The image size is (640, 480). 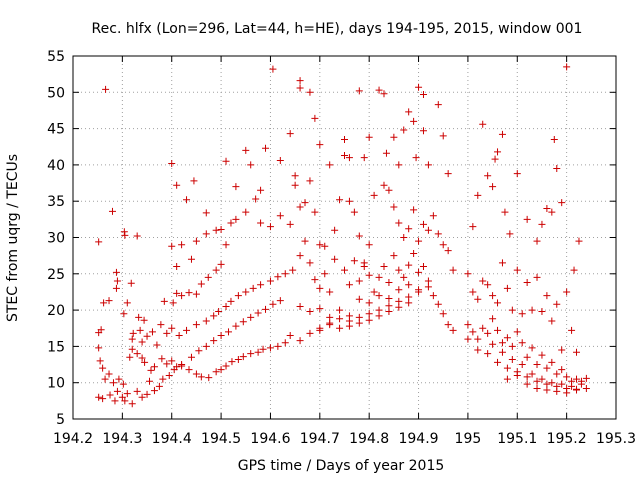 I want to click on x-tick-label: 194.9, so click(x=418, y=439).